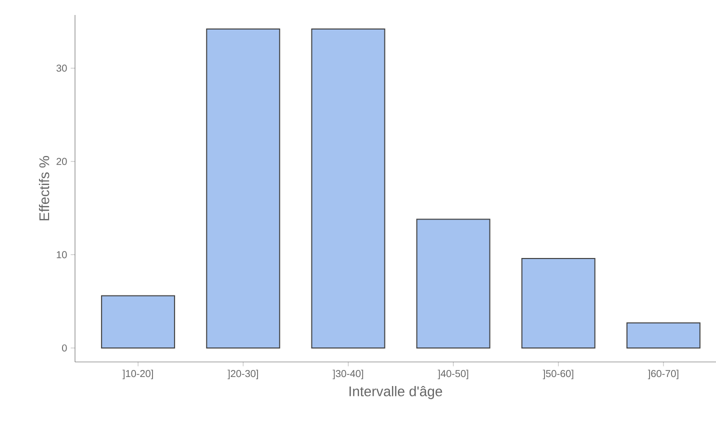 The height and width of the screenshot is (421, 716). What do you see at coordinates (453, 375) in the screenshot?
I see `x-tick-label: ]40-50]` at bounding box center [453, 375].